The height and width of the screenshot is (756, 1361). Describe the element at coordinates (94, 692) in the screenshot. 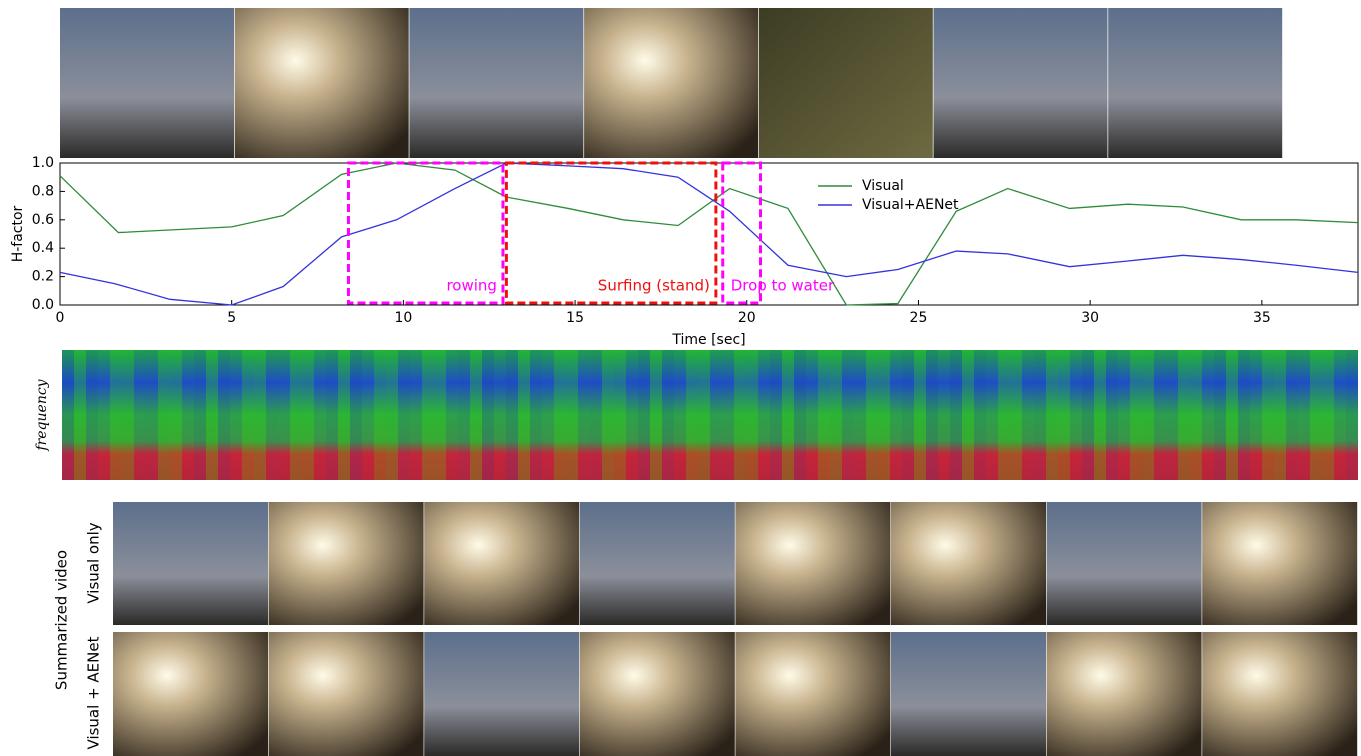

I see `row-label: Visual + AENet` at that location.